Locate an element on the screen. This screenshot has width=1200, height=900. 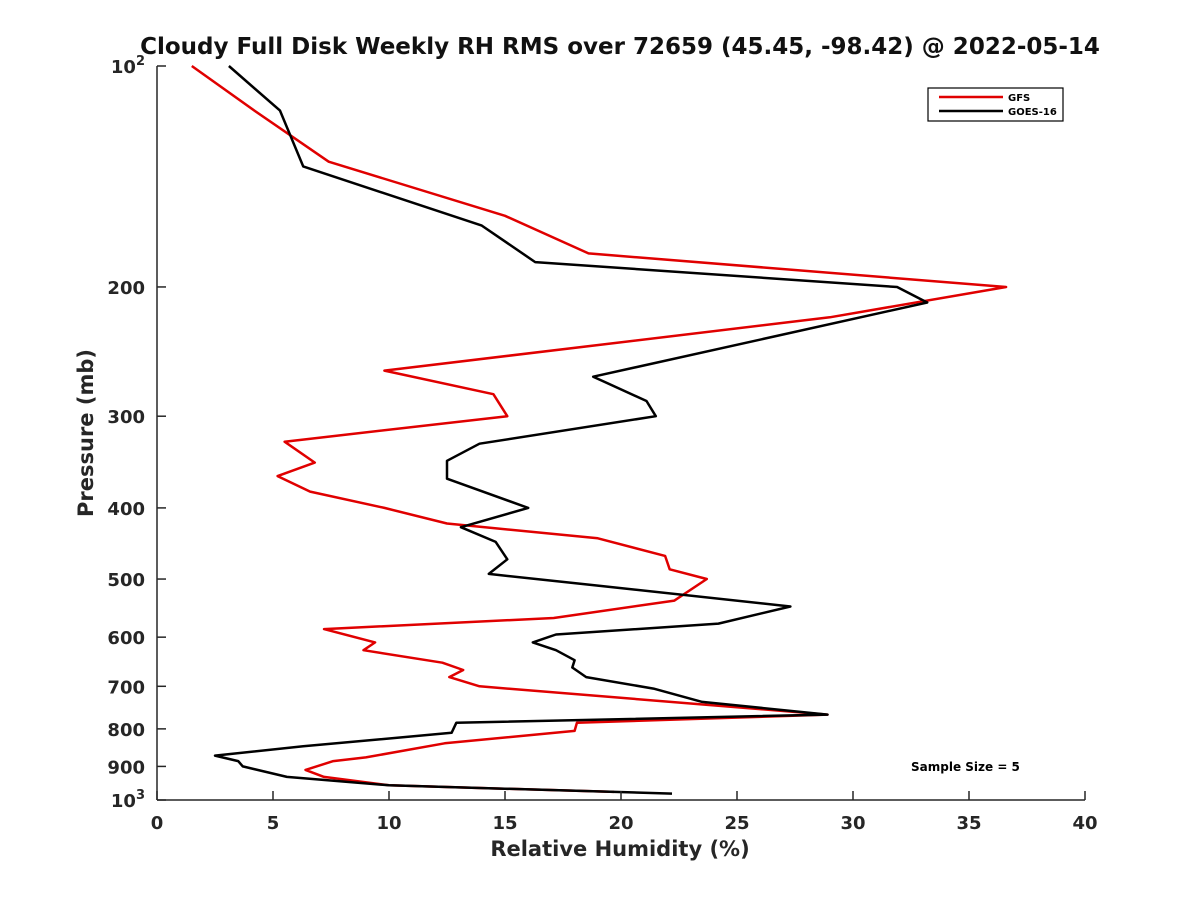
y-axis-label: Pressure (mb) is located at coordinates (86, 433).